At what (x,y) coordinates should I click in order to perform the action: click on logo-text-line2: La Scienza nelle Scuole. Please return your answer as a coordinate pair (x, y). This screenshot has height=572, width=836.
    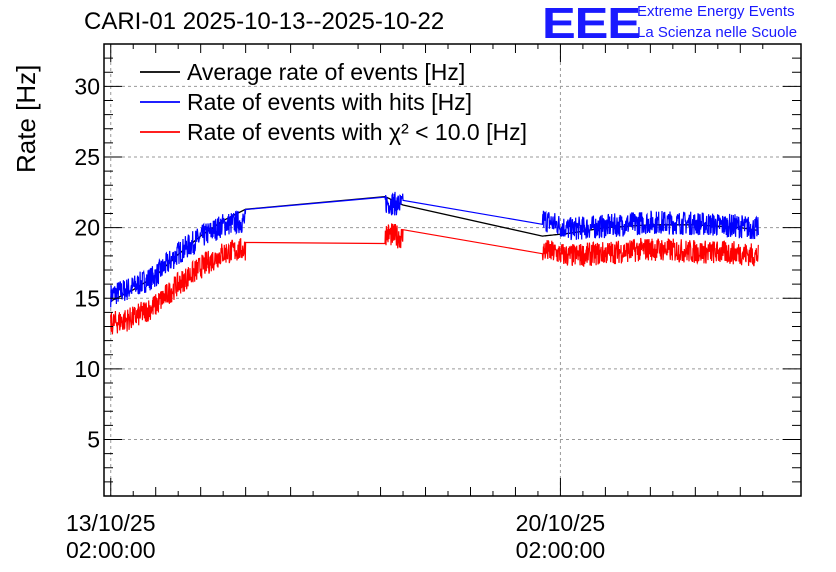
    Looking at the image, I should click on (717, 32).